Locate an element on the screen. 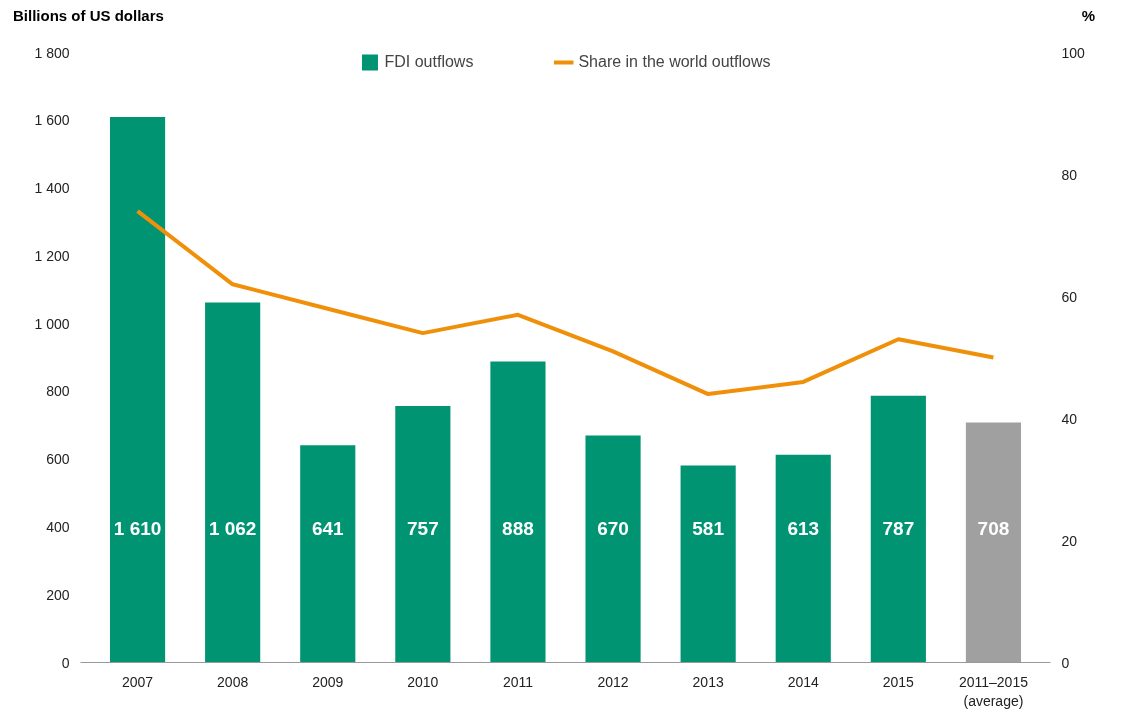 The height and width of the screenshot is (725, 1130). y2-tick-label: 60 is located at coordinates (1069, 296).